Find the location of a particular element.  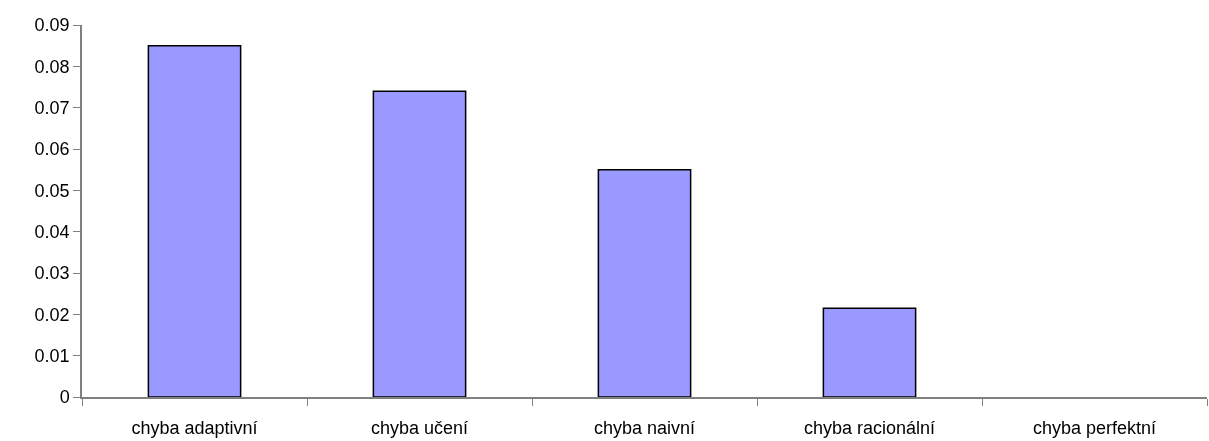

y-tick-label: 0.09 is located at coordinates (52, 25).